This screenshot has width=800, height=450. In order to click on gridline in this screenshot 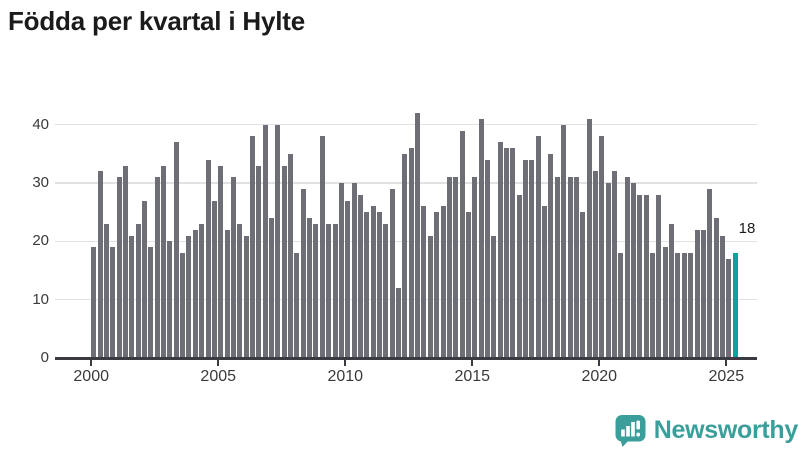, I will do `click(406, 125)`.